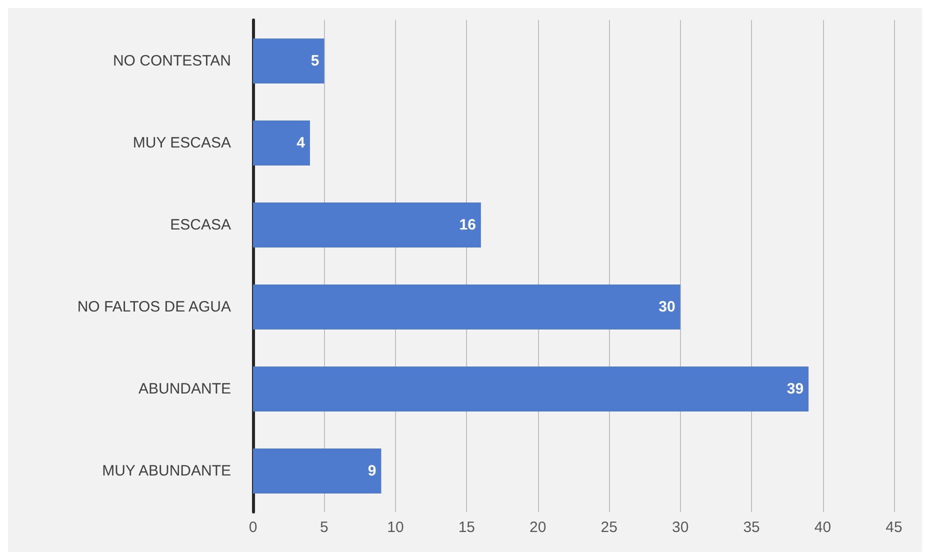  What do you see at coordinates (751, 527) in the screenshot?
I see `x-tick-label: 35` at bounding box center [751, 527].